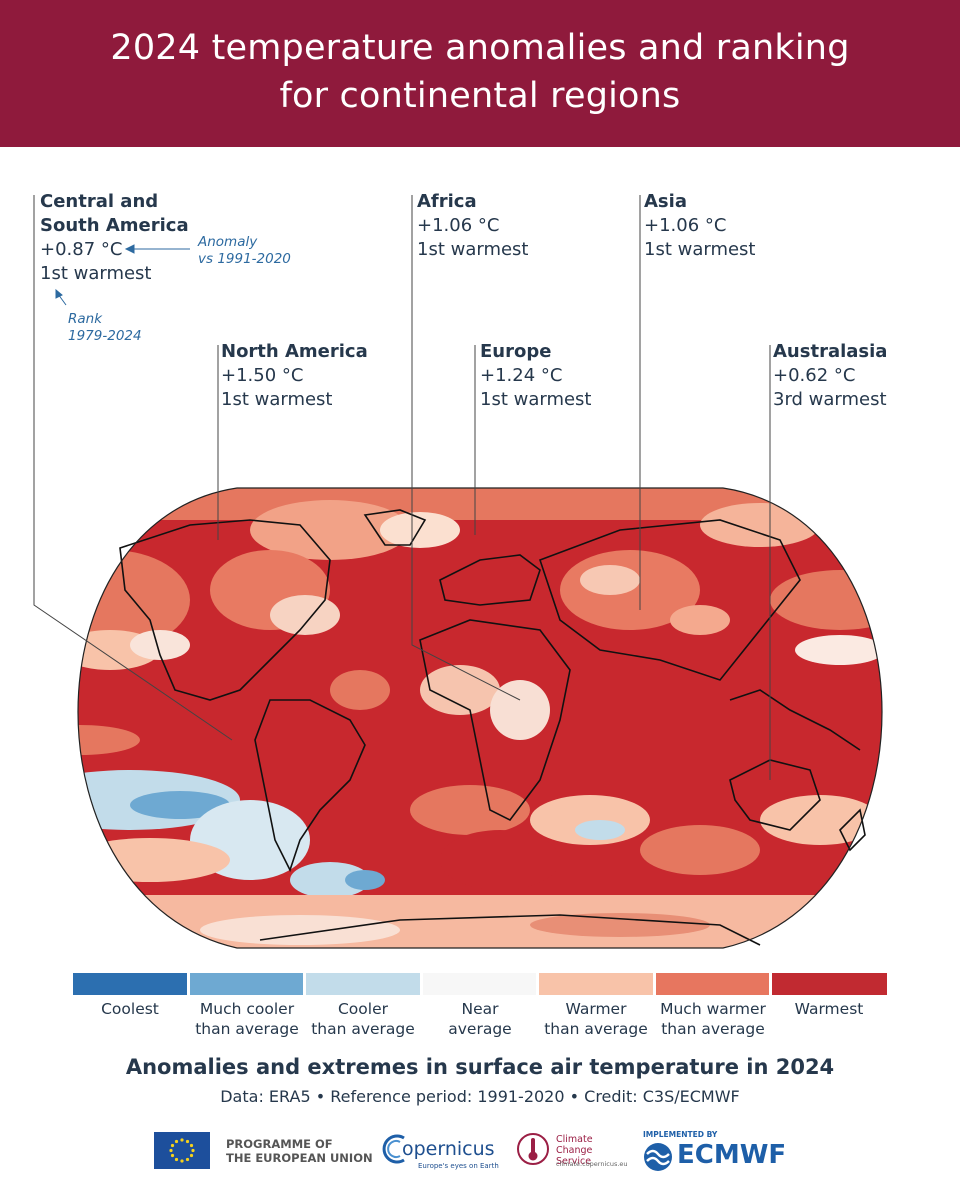 Image resolution: width=960 pixels, height=1200 pixels. Describe the element at coordinates (81, 249) in the screenshot. I see `region-anomaly: +0.87 °C` at that location.